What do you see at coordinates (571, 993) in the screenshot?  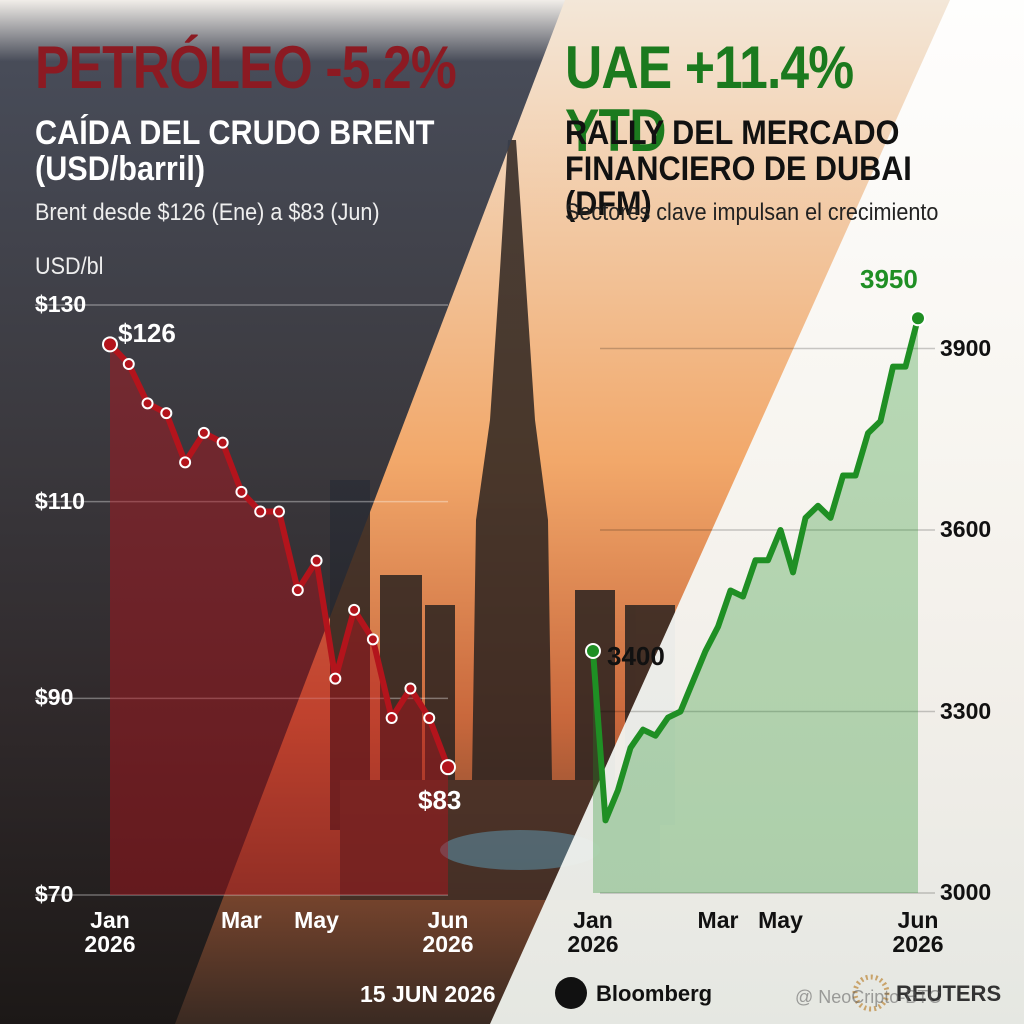 I see `bloomberg-logo` at bounding box center [571, 993].